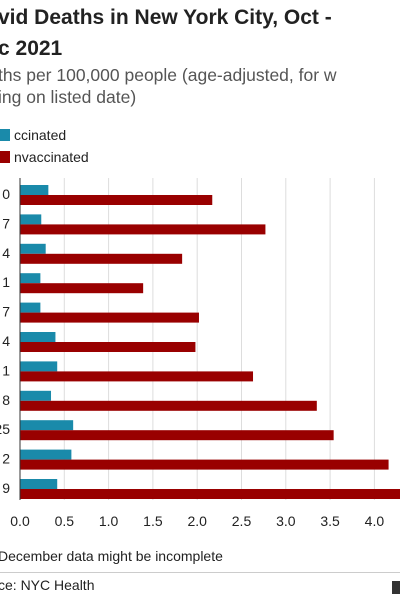 The height and width of the screenshot is (600, 400). What do you see at coordinates (166, 17) in the screenshot?
I see `chart-title-line-1: vid Deaths in New York City, Oct -` at bounding box center [166, 17].